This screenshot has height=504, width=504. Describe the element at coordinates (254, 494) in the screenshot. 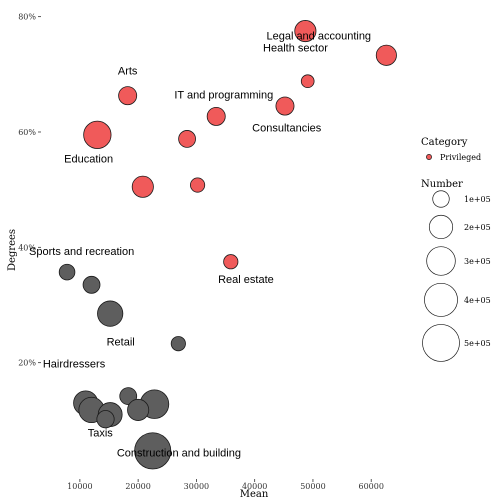

I see `x-axis-title: Mean` at that location.